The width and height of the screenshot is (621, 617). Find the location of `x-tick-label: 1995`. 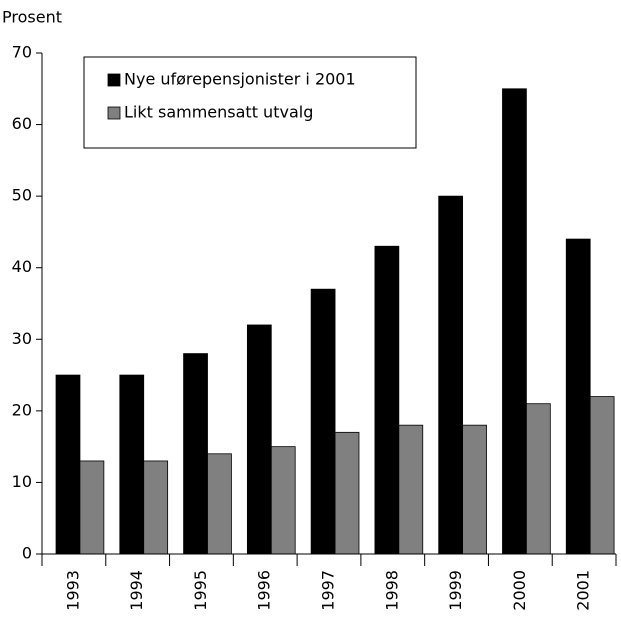

x-tick-label: 1995 is located at coordinates (200, 590).